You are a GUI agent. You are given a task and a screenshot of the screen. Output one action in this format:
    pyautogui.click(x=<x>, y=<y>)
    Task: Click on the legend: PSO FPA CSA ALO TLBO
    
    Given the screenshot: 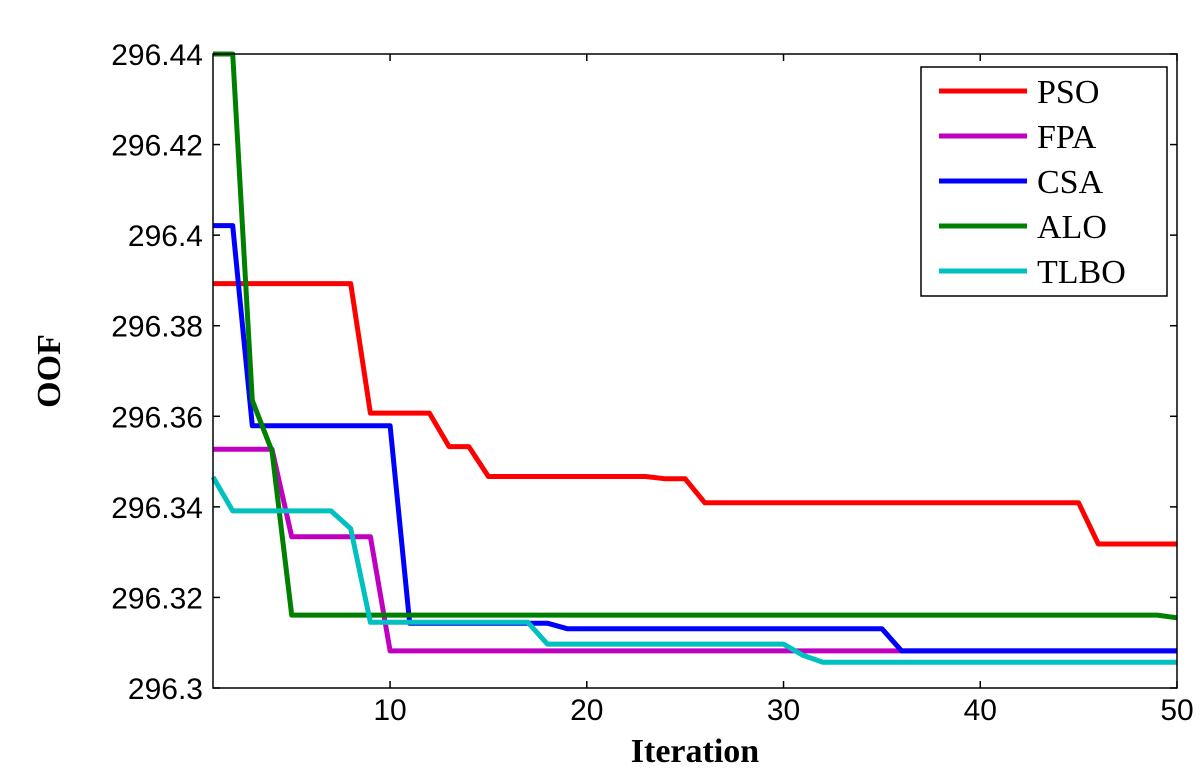 What is the action you would take?
    pyautogui.click(x=1044, y=181)
    